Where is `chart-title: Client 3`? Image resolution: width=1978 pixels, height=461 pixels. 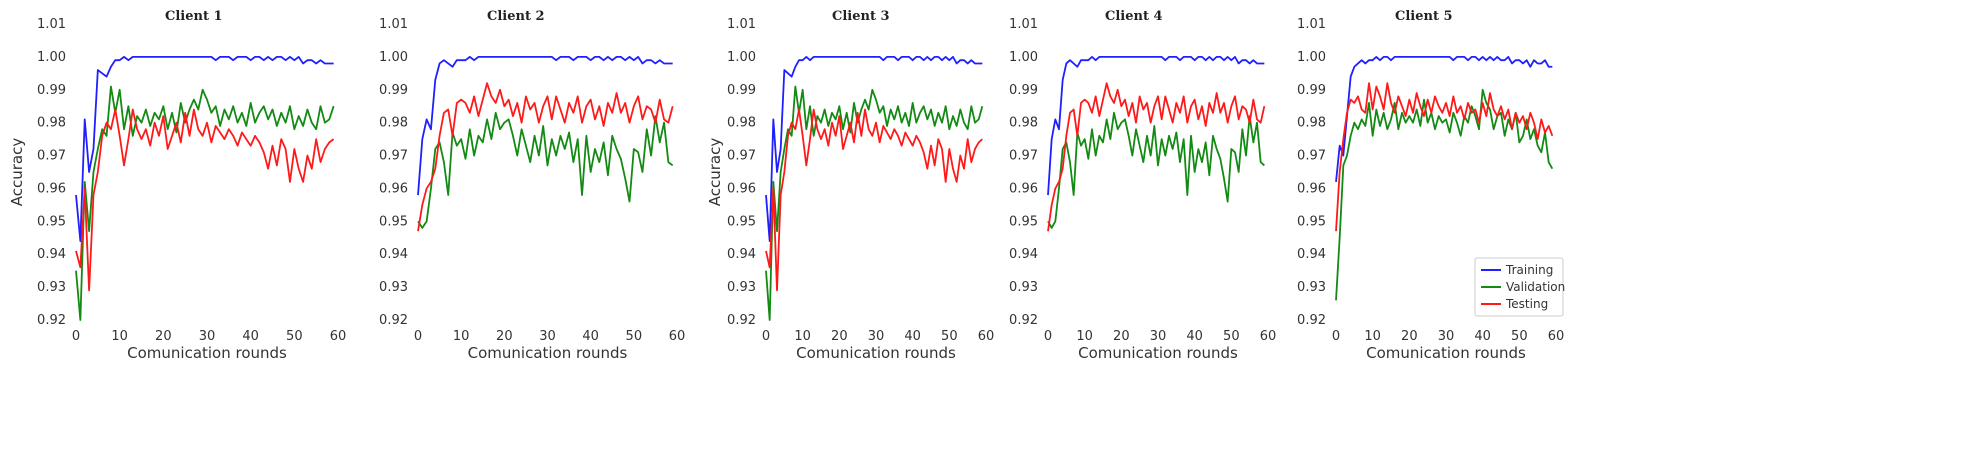 chart-title: Client 3 is located at coordinates (861, 16).